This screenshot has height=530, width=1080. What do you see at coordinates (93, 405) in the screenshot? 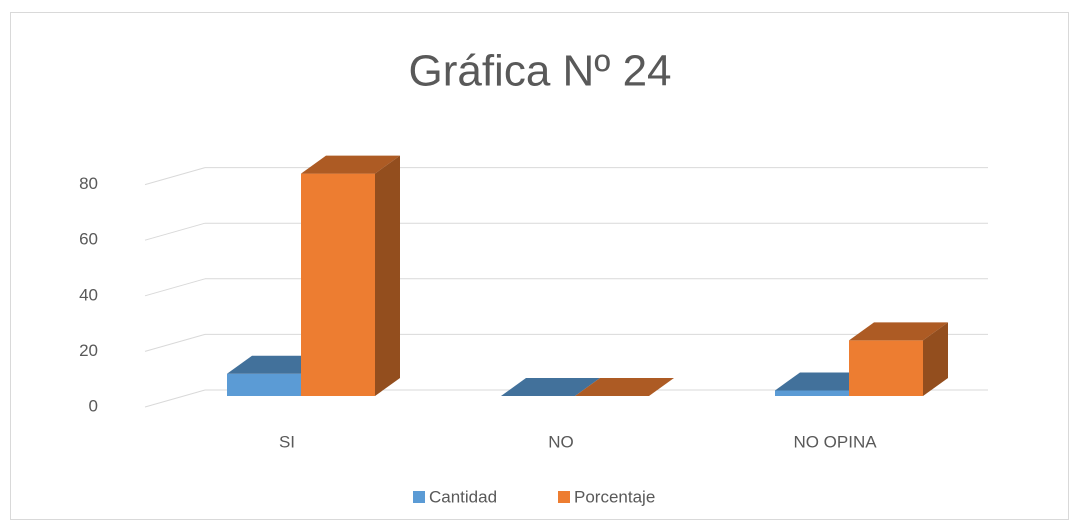
I see `y-tick-label: 0` at bounding box center [93, 405].